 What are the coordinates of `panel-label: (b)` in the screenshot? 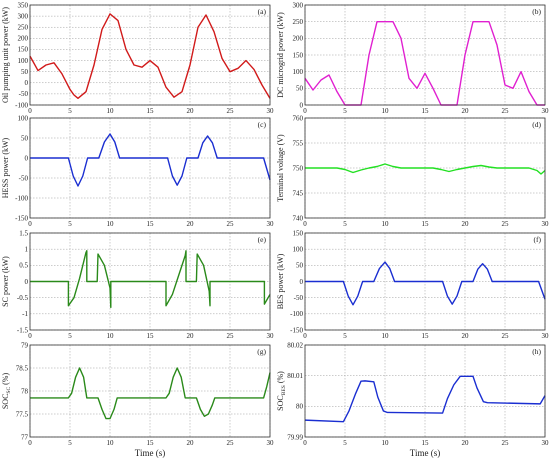 It's located at (536, 11).